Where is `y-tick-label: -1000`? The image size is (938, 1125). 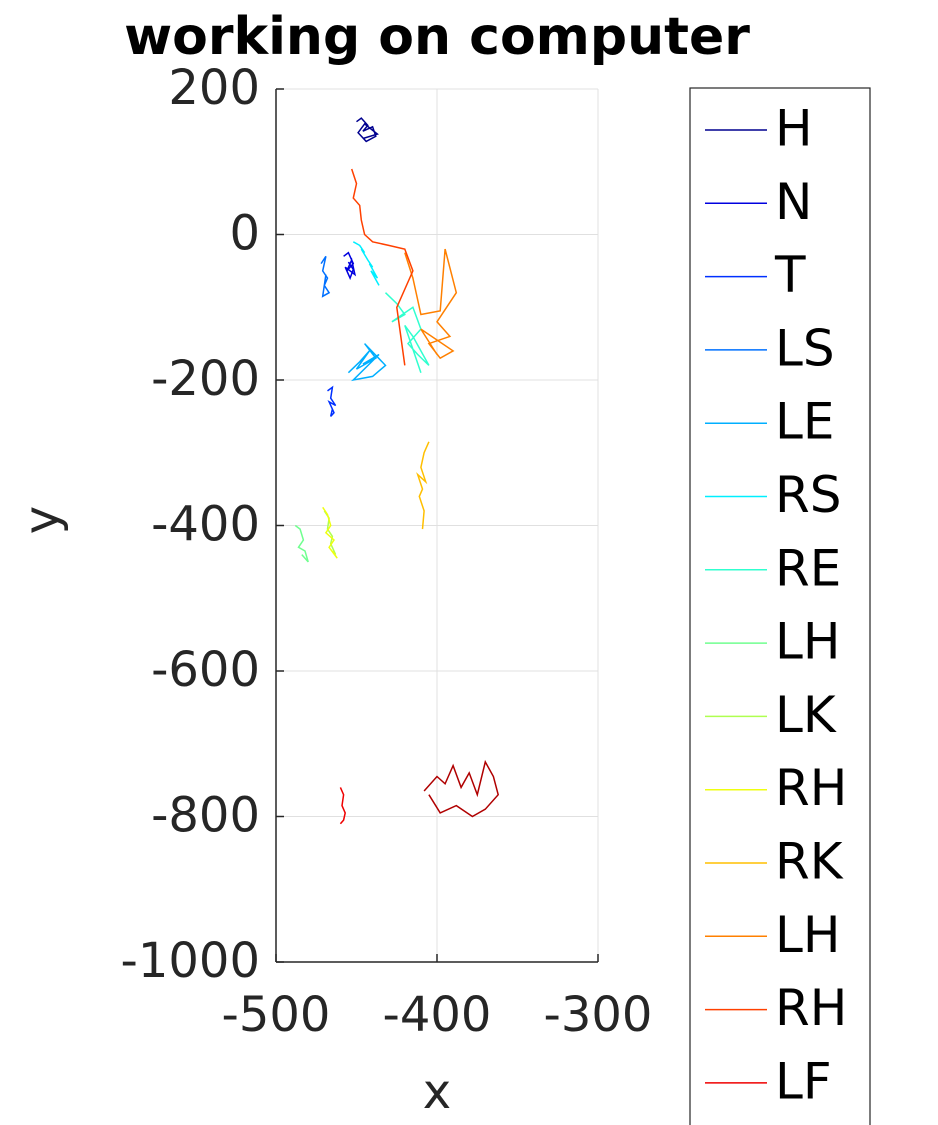
y-tick-label: -1000 is located at coordinates (190, 961).